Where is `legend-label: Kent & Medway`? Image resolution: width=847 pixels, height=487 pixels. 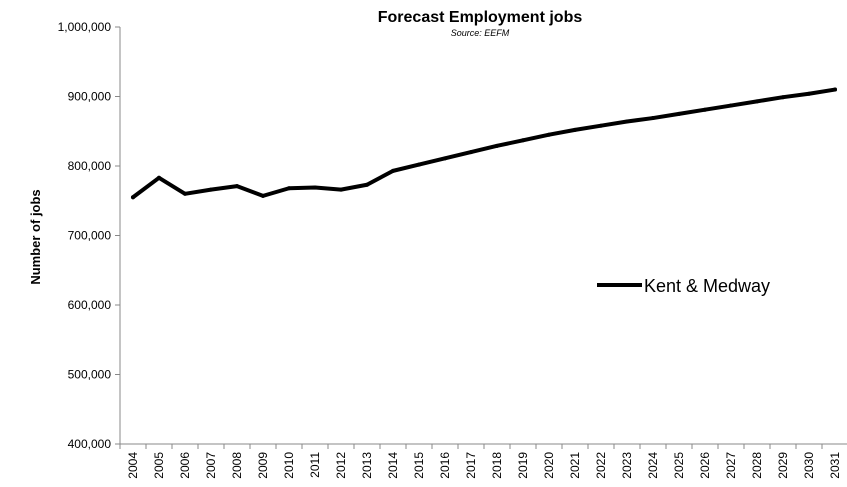
legend-label: Kent & Medway is located at coordinates (707, 286).